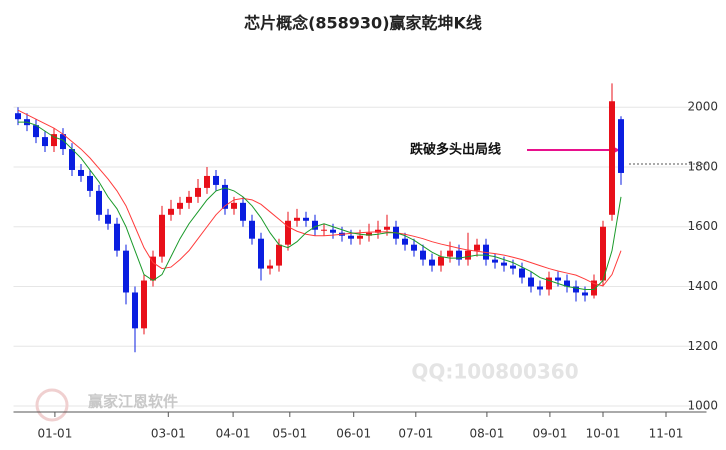 Image resolution: width=726 pixels, height=450 pixels. Describe the element at coordinates (168, 434) in the screenshot. I see `x-tick-label: 03-01` at that location.